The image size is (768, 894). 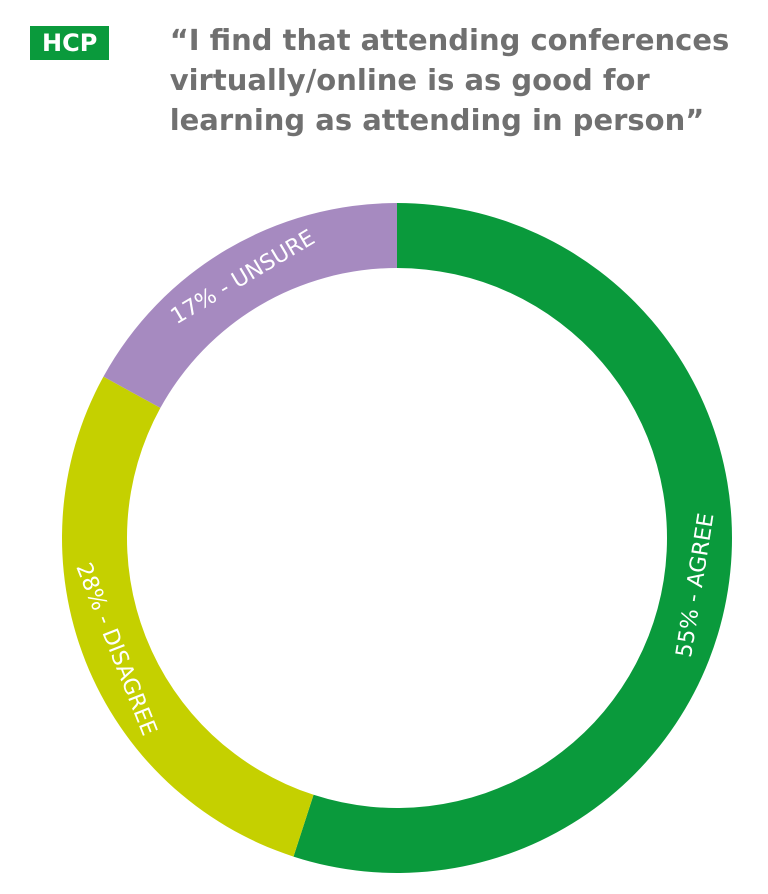 I want to click on donut-slice, so click(x=250, y=305).